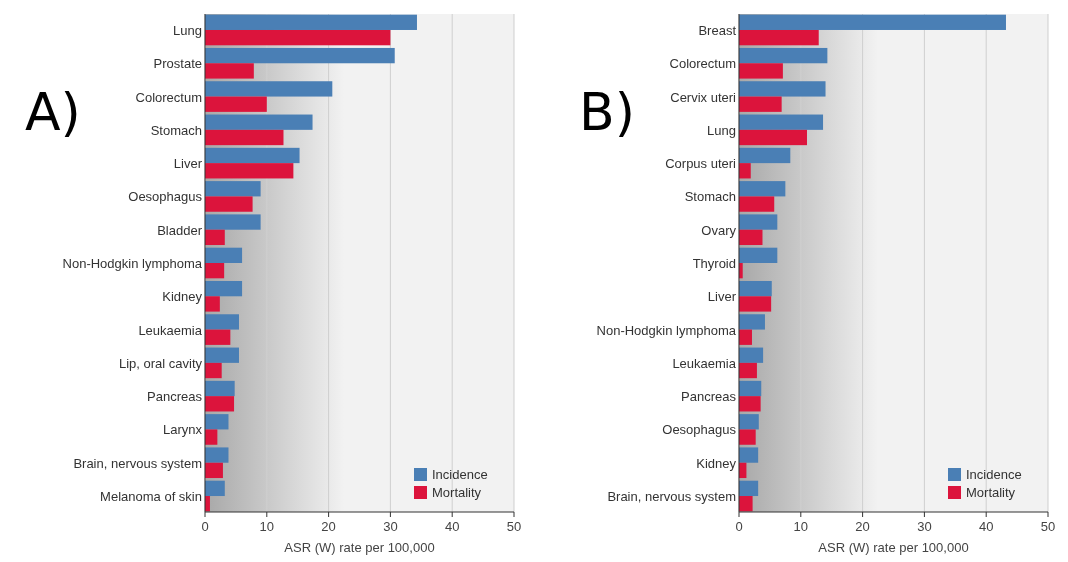 Image resolution: width=1068 pixels, height=562 pixels. What do you see at coordinates (390, 526) in the screenshot?
I see `x-tick-label: 30` at bounding box center [390, 526].